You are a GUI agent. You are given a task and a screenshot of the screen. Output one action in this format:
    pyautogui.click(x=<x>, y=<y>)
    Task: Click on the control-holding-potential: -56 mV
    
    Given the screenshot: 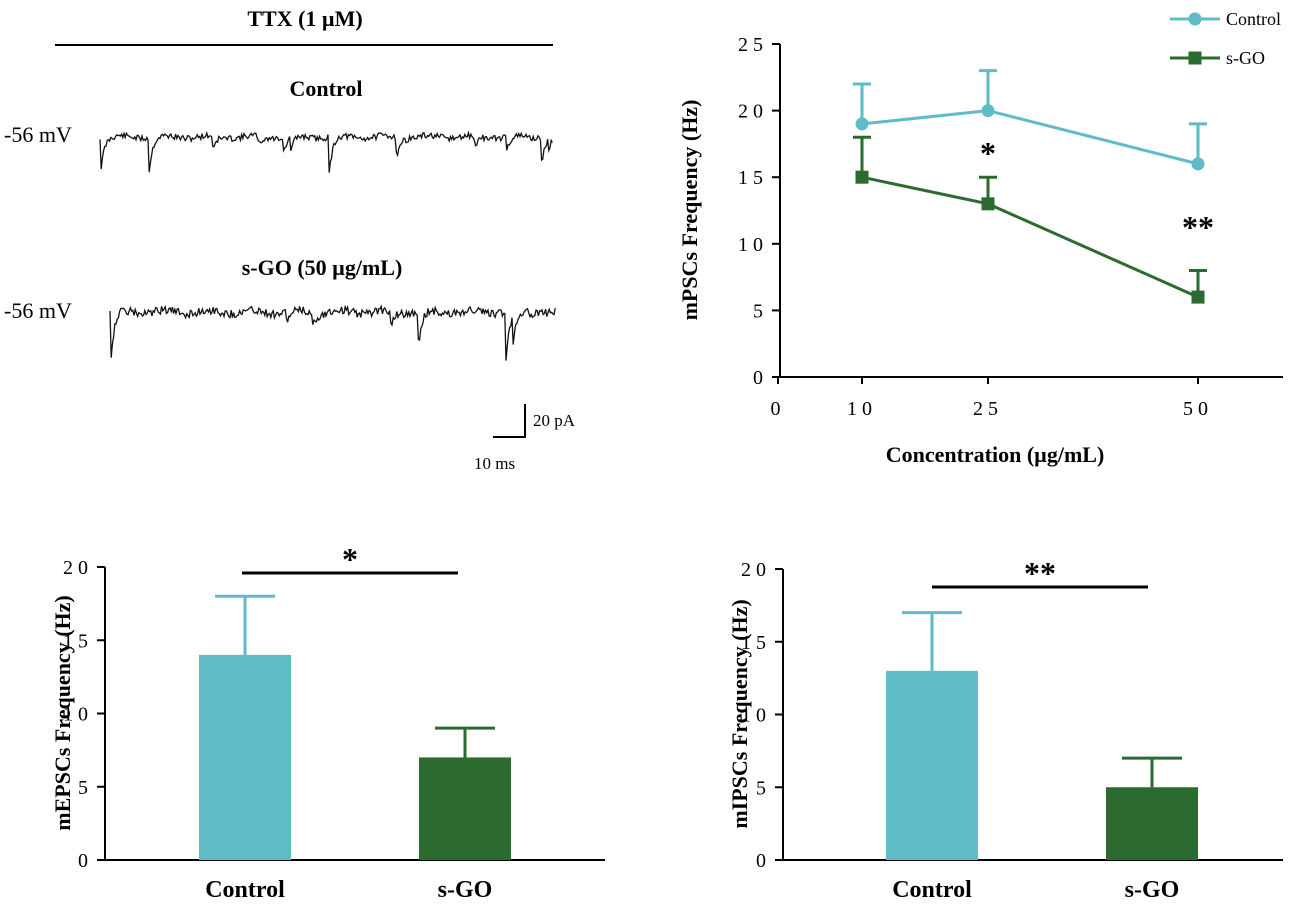 What is the action you would take?
    pyautogui.click(x=38, y=134)
    